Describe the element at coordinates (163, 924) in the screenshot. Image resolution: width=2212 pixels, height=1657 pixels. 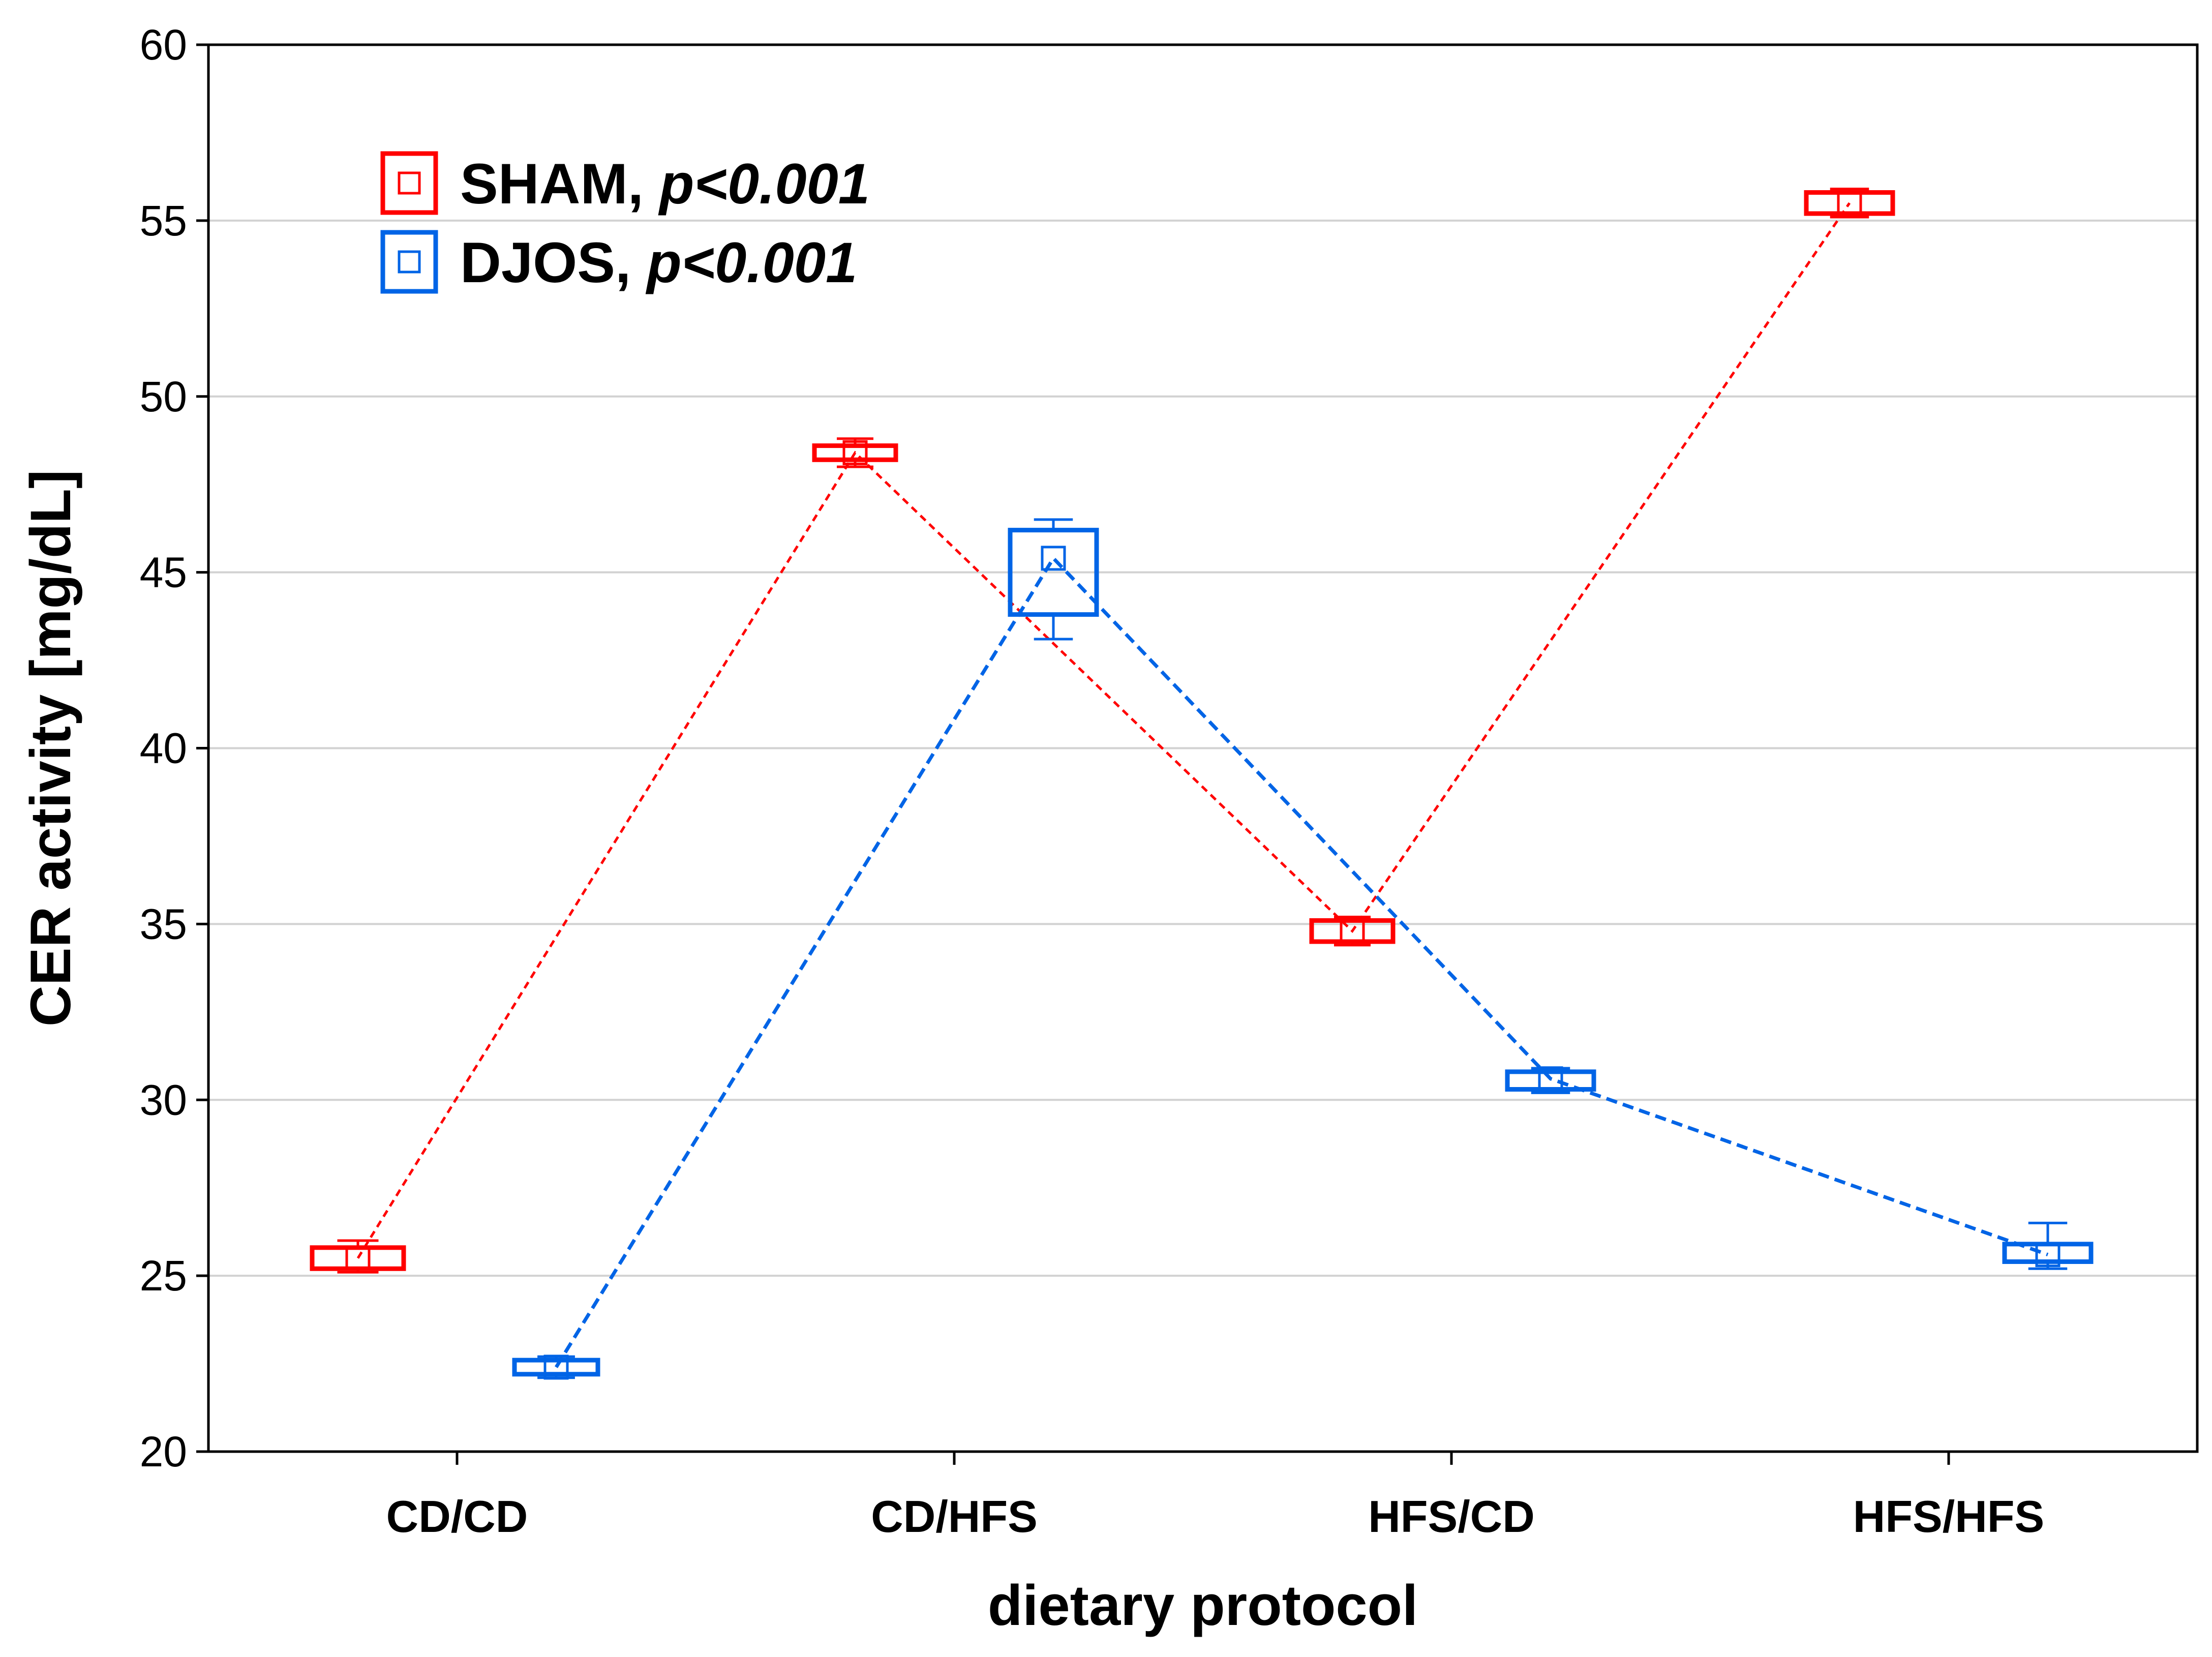
I see `y-tick-label: 35` at that location.